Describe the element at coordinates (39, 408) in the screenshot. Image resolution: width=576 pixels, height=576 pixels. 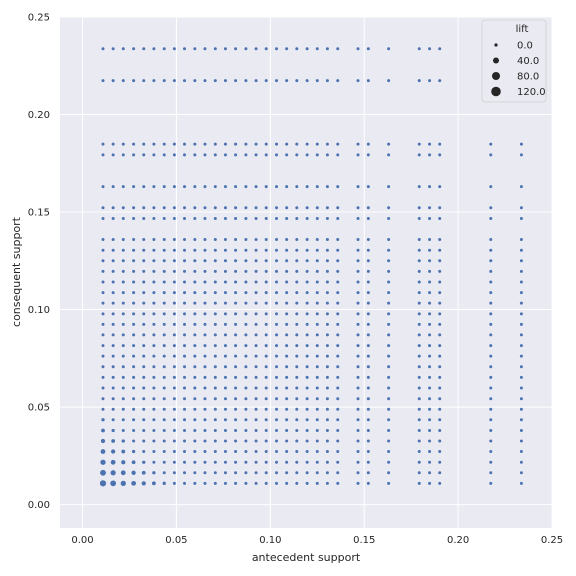
I see `y-tick-label: 0.05` at that location.